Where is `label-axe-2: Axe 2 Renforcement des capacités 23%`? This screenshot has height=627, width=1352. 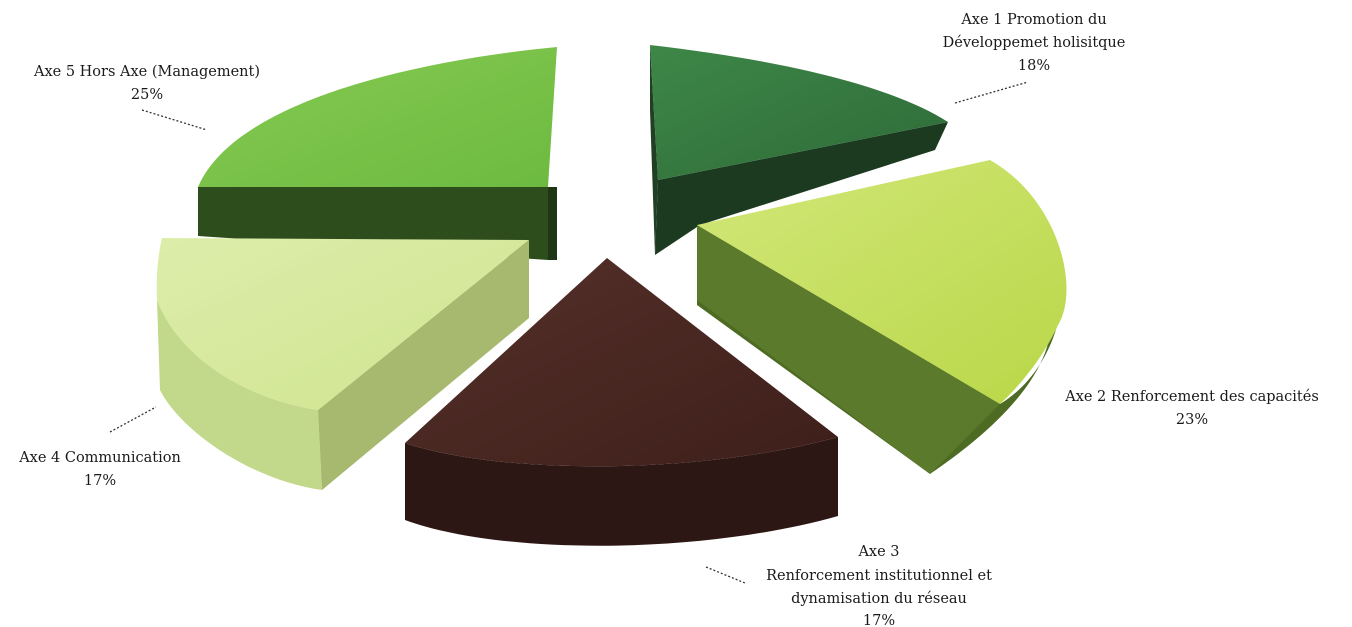
label-axe-2: Axe 2 Renforcement des capacités 23% is located at coordinates (1191, 408).